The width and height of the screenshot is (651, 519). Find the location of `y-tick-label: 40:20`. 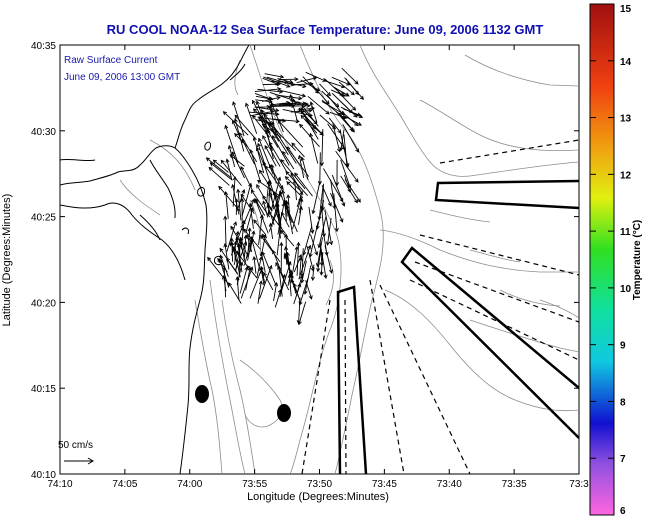

y-tick-label: 40:20 is located at coordinates (43, 303).